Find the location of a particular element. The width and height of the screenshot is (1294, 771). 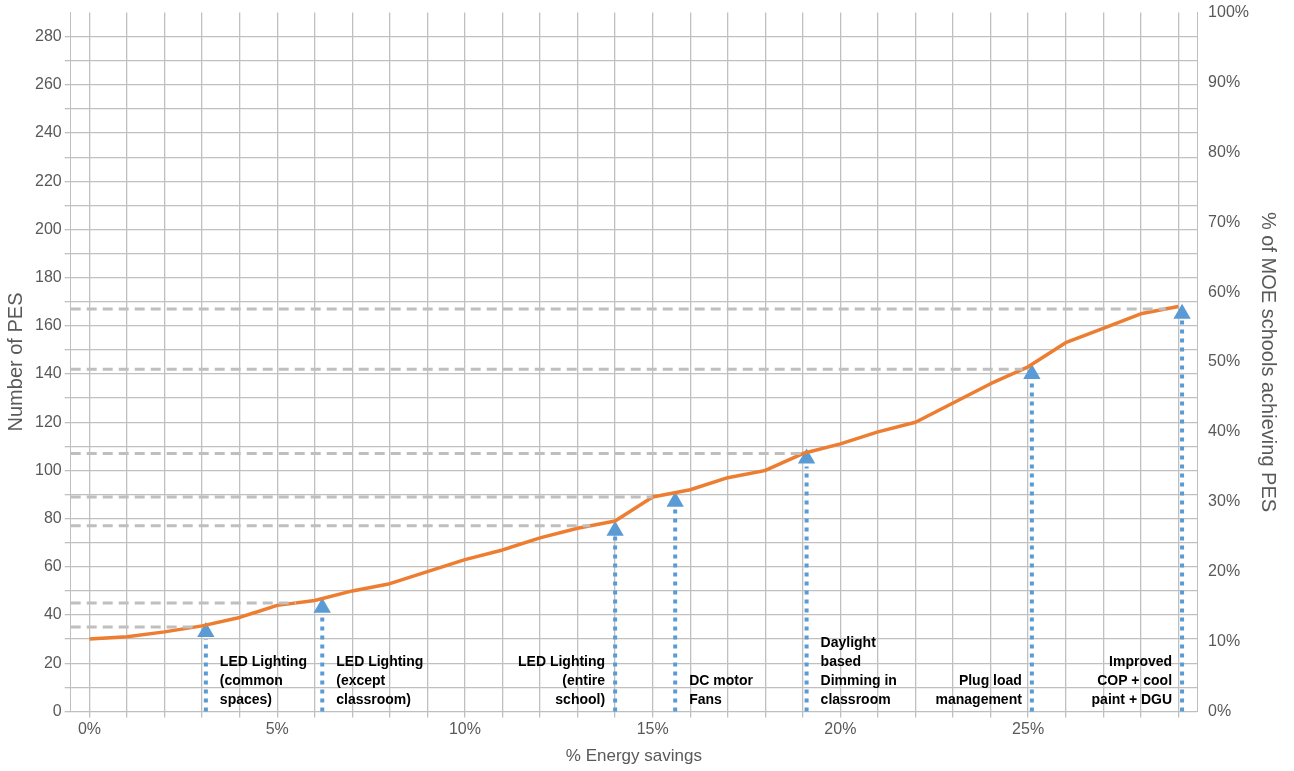

x-tick-label: 25% is located at coordinates (1028, 729).